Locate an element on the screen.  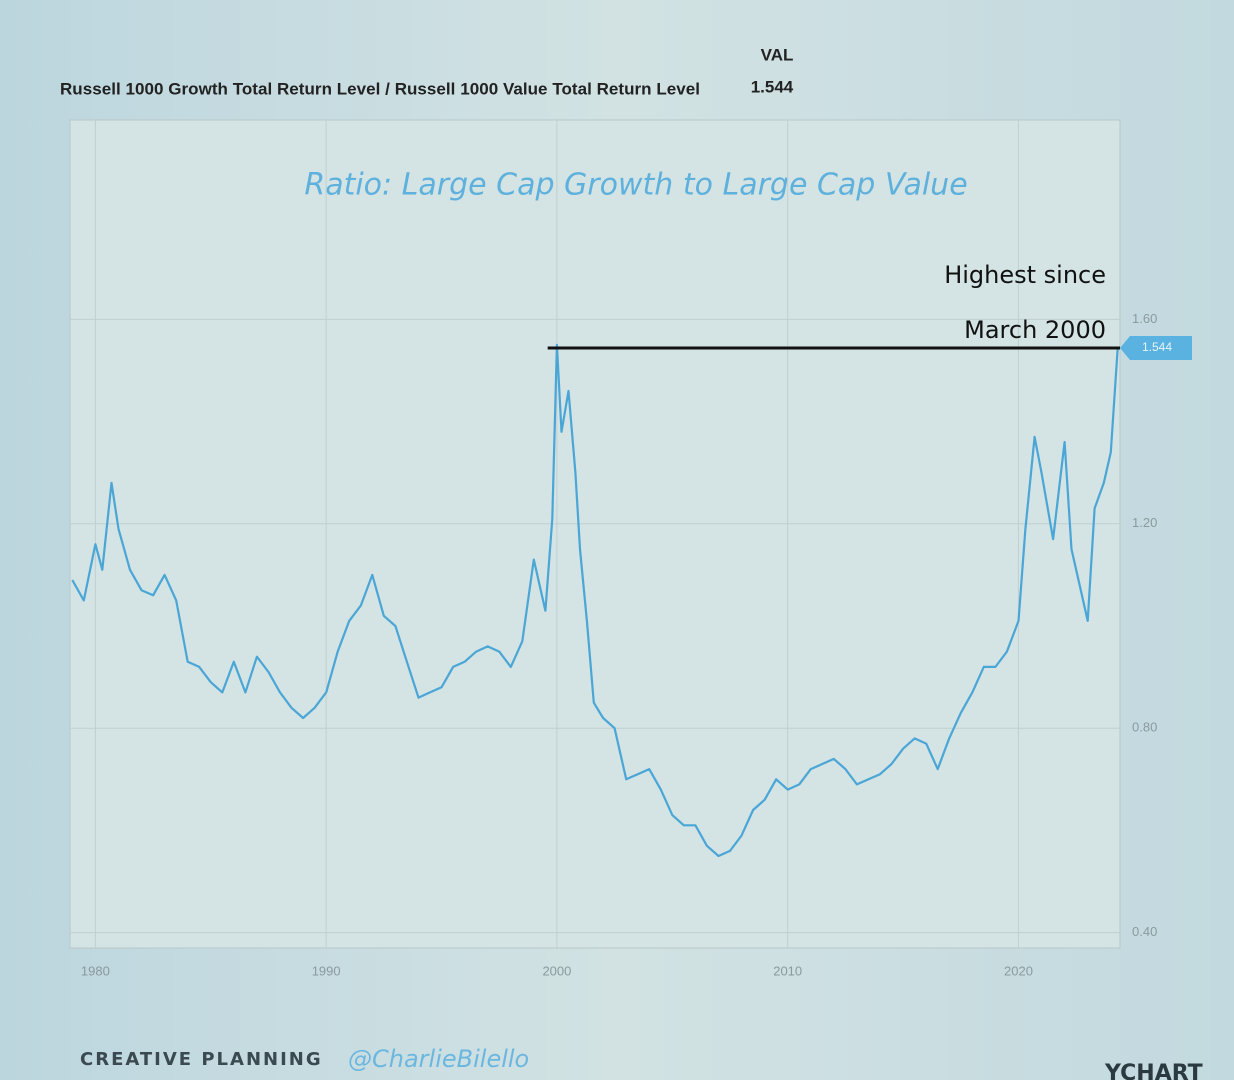
value-heading: VAL is located at coordinates (777, 54).